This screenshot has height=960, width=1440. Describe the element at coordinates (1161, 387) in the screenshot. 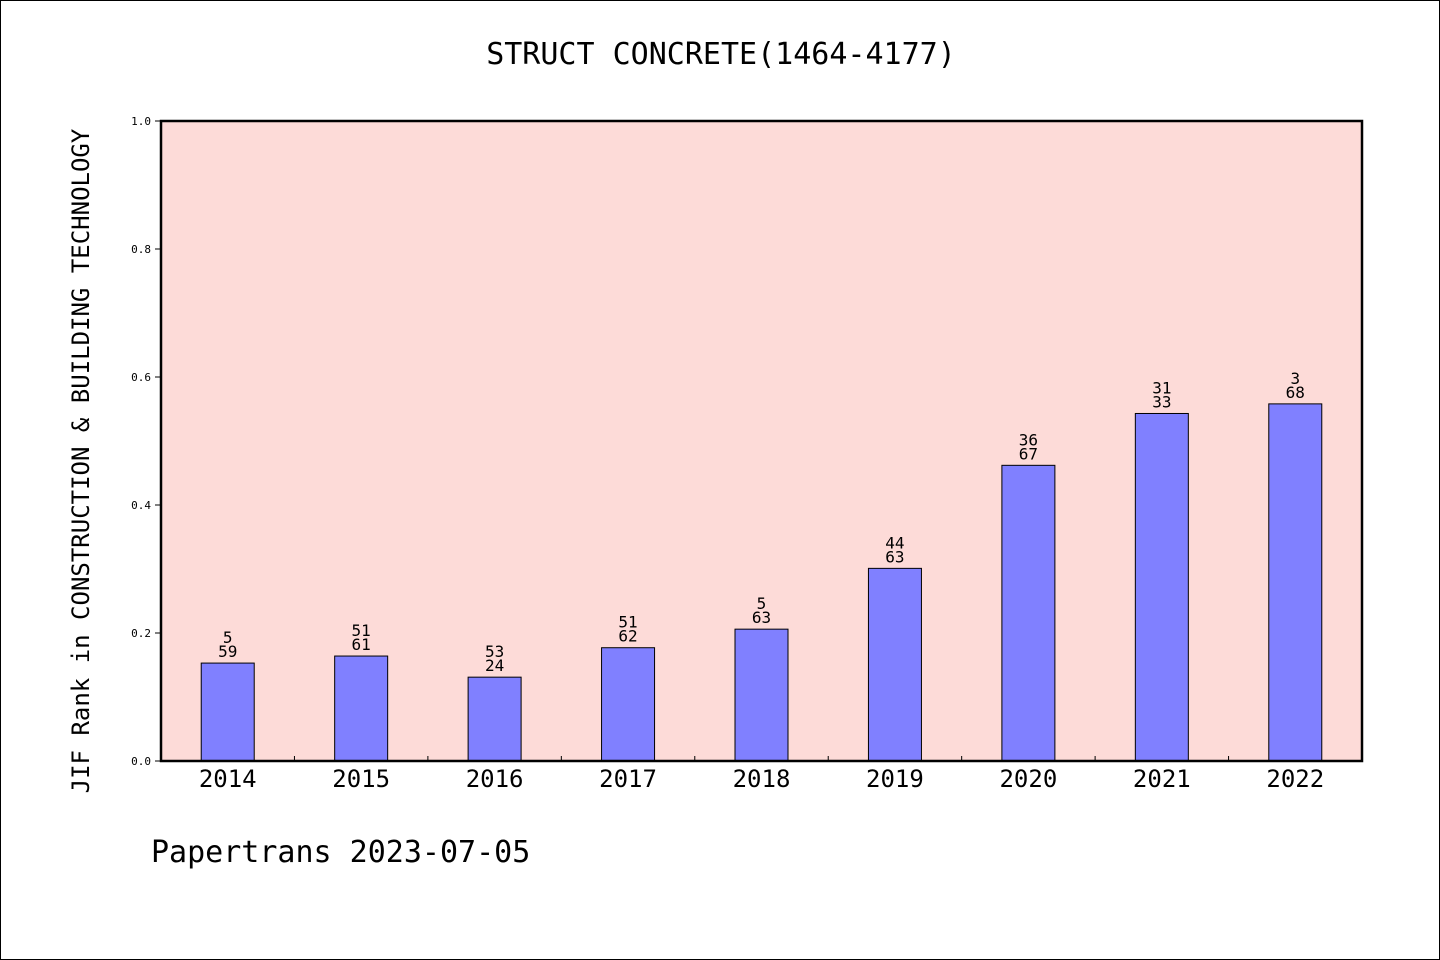

I see `bar-annotation-rank: 31` at that location.